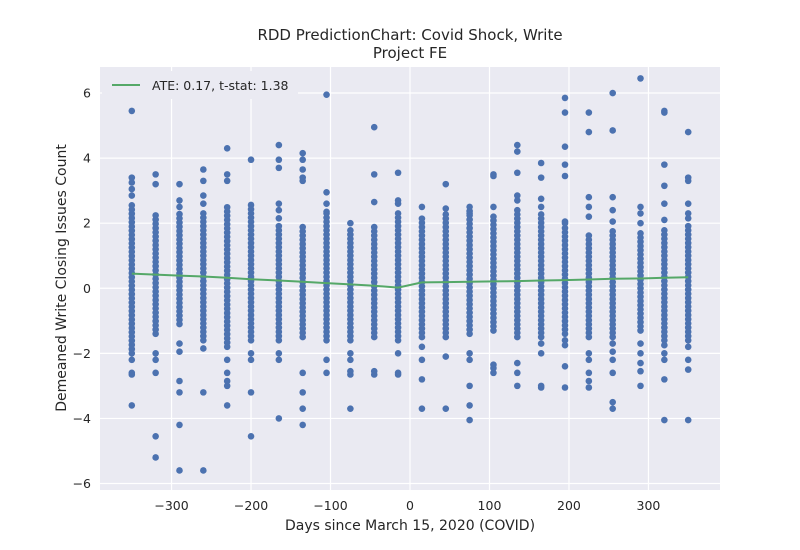 This screenshot has width=800, height=550. Describe the element at coordinates (82, 353) in the screenshot. I see `y-tick-label: −2` at that location.